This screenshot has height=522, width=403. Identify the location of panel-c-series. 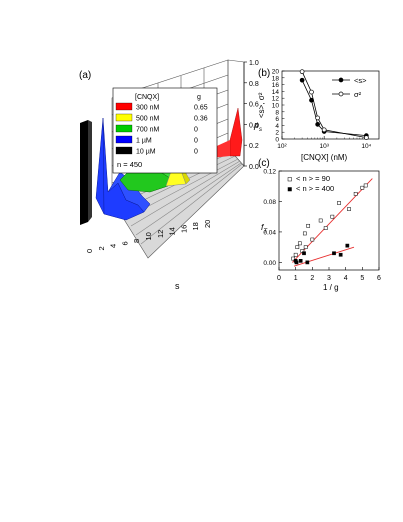
(332, 222).